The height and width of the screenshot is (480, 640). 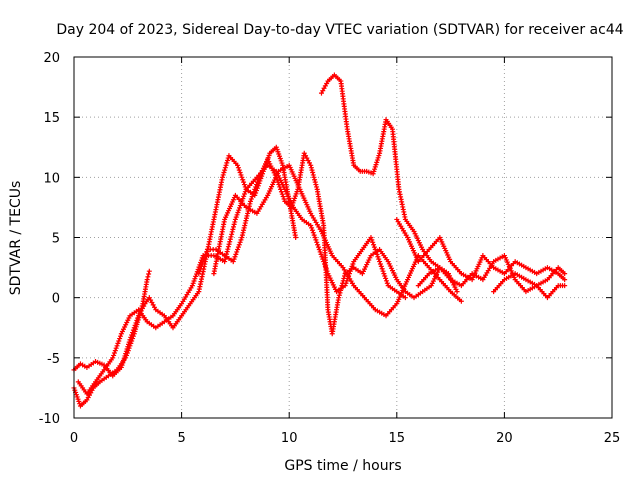 What do you see at coordinates (74, 438) in the screenshot?
I see `x-tick-label: 0` at bounding box center [74, 438].